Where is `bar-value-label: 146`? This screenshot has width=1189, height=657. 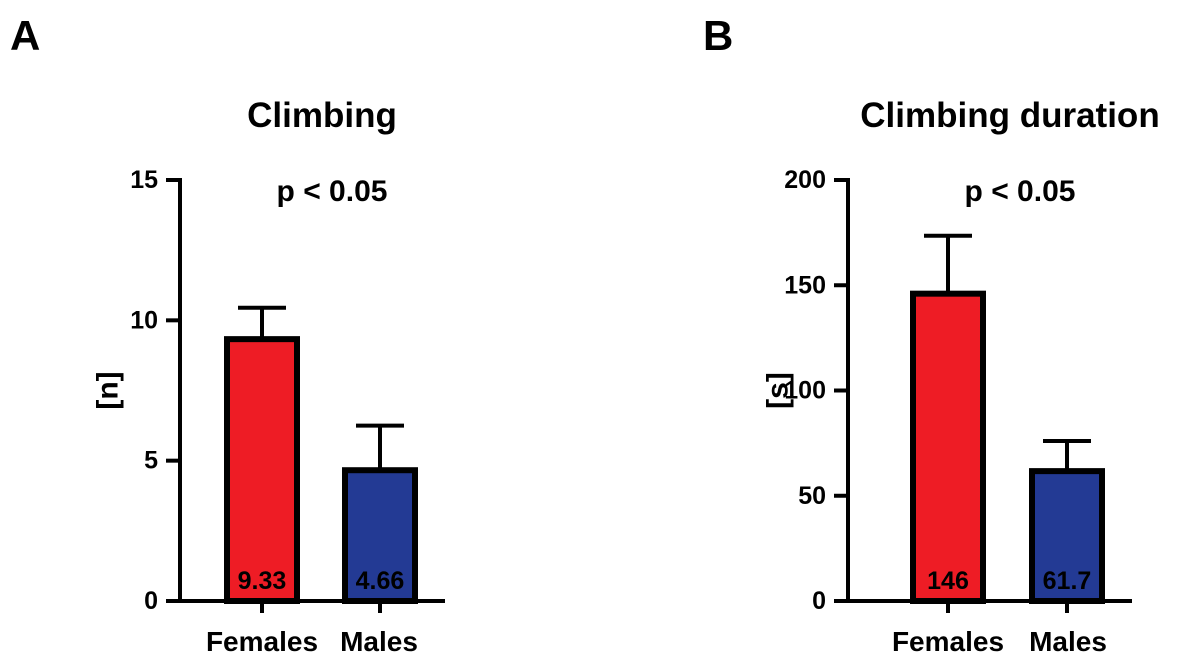 bar-value-label: 146 is located at coordinates (948, 581).